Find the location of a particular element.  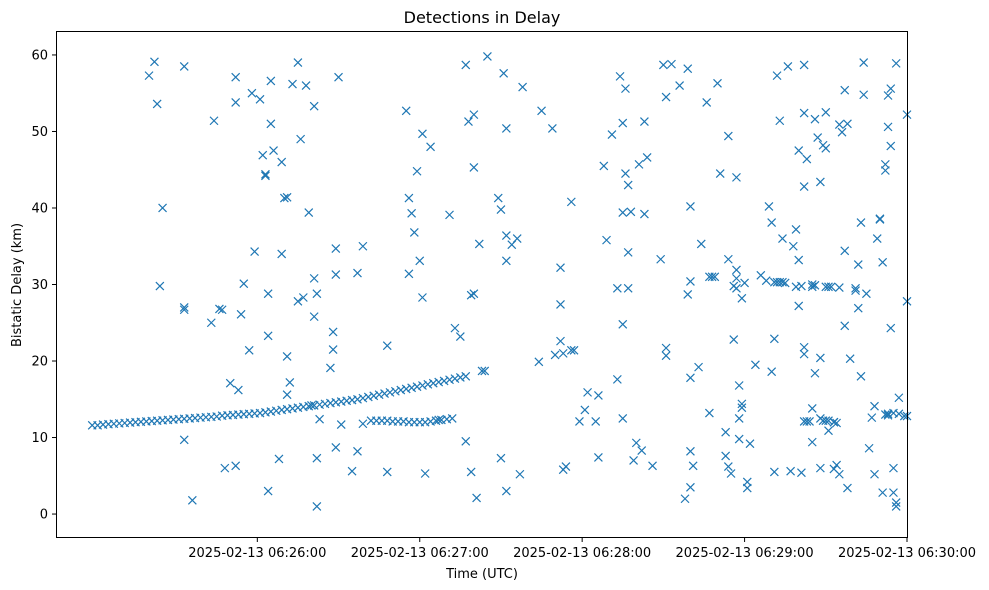

y-tick-label: 0 is located at coordinates (44, 515).